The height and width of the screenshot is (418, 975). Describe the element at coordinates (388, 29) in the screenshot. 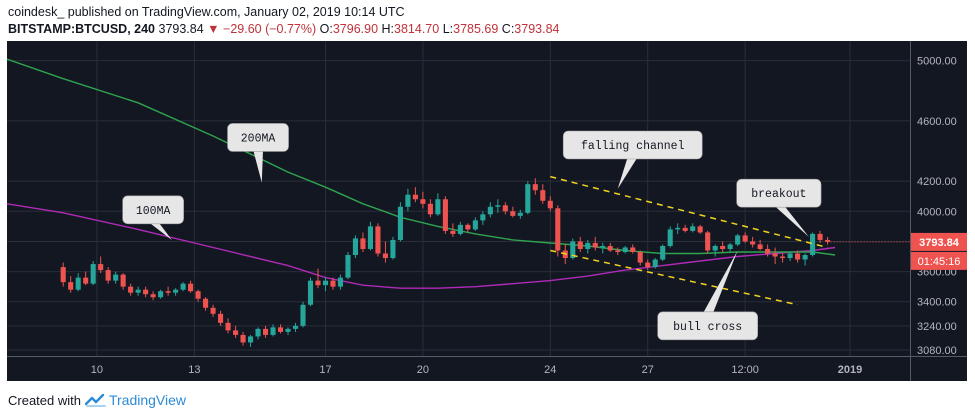

I see `high-label: H:` at that location.